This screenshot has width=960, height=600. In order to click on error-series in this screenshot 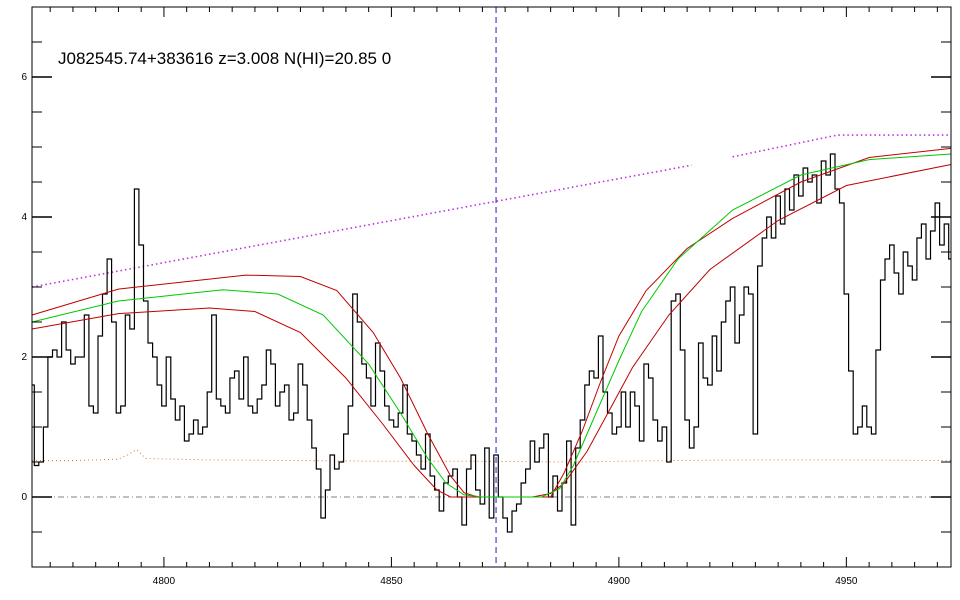, I will do `click(492, 455)`.